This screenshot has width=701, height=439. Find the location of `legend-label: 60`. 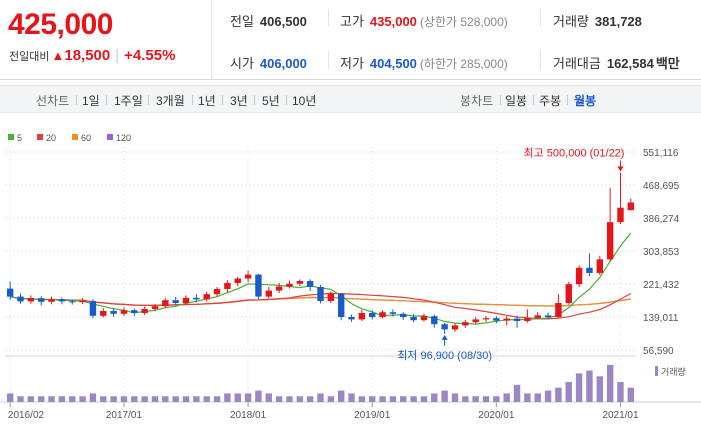

legend-label: 60 is located at coordinates (86, 138).